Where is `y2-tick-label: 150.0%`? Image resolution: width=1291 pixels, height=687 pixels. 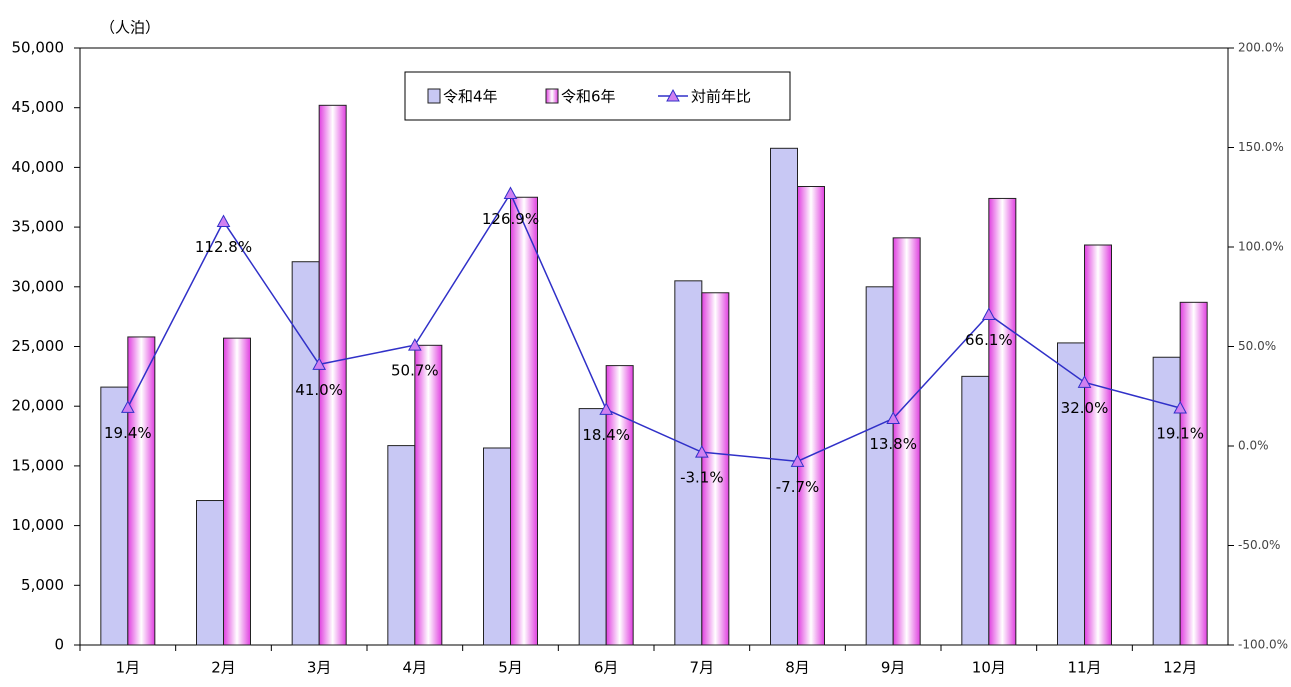 y2-tick-label: 150.0% is located at coordinates (1261, 147).